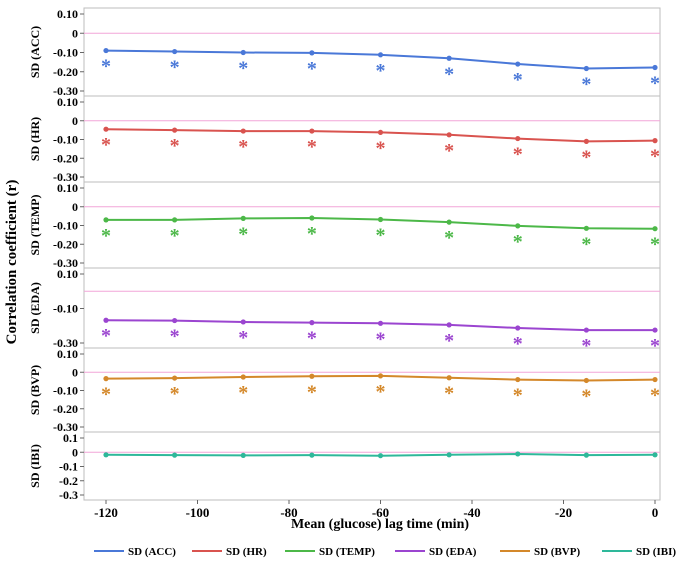 The image size is (678, 568). Describe the element at coordinates (655, 512) in the screenshot. I see `x-tick-label: 0` at that location.